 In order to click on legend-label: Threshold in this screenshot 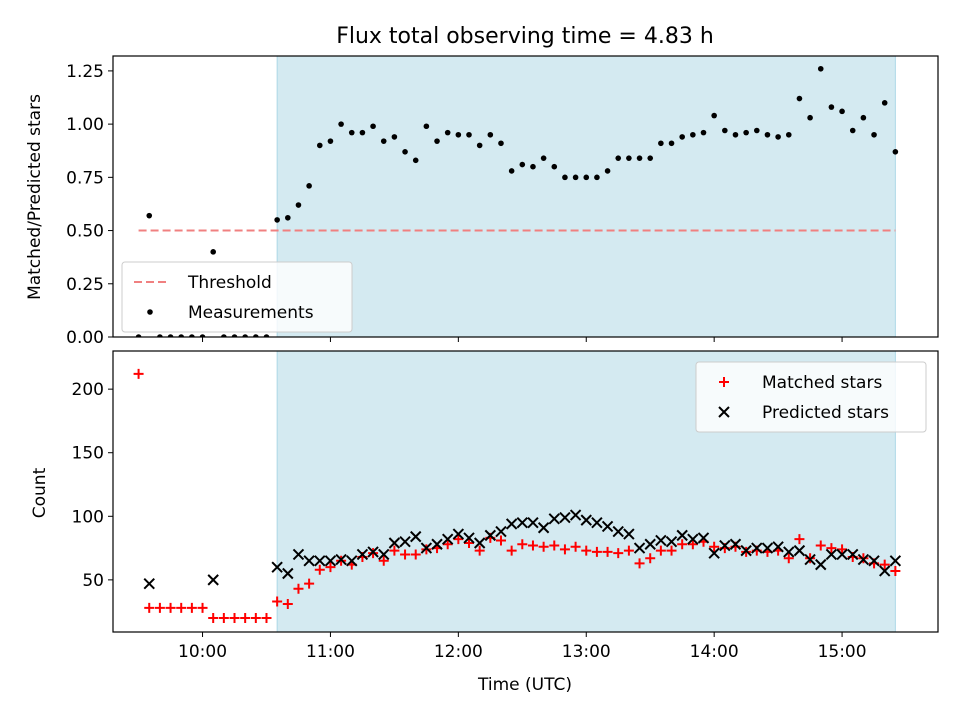, I will do `click(229, 283)`.